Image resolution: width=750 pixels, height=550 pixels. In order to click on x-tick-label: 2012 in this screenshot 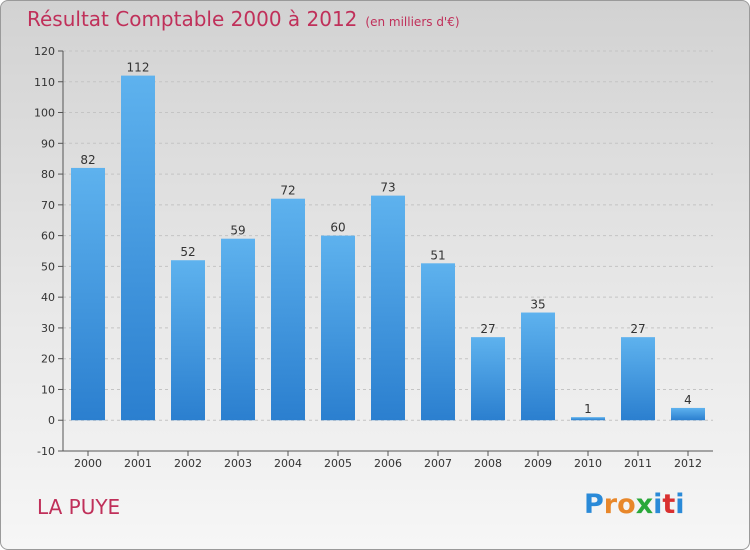, I will do `click(688, 463)`.